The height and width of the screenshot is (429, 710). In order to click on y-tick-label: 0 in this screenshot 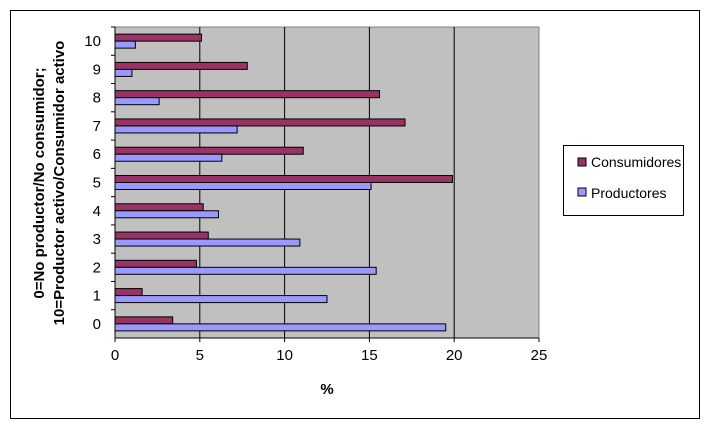, I will do `click(97, 324)`.